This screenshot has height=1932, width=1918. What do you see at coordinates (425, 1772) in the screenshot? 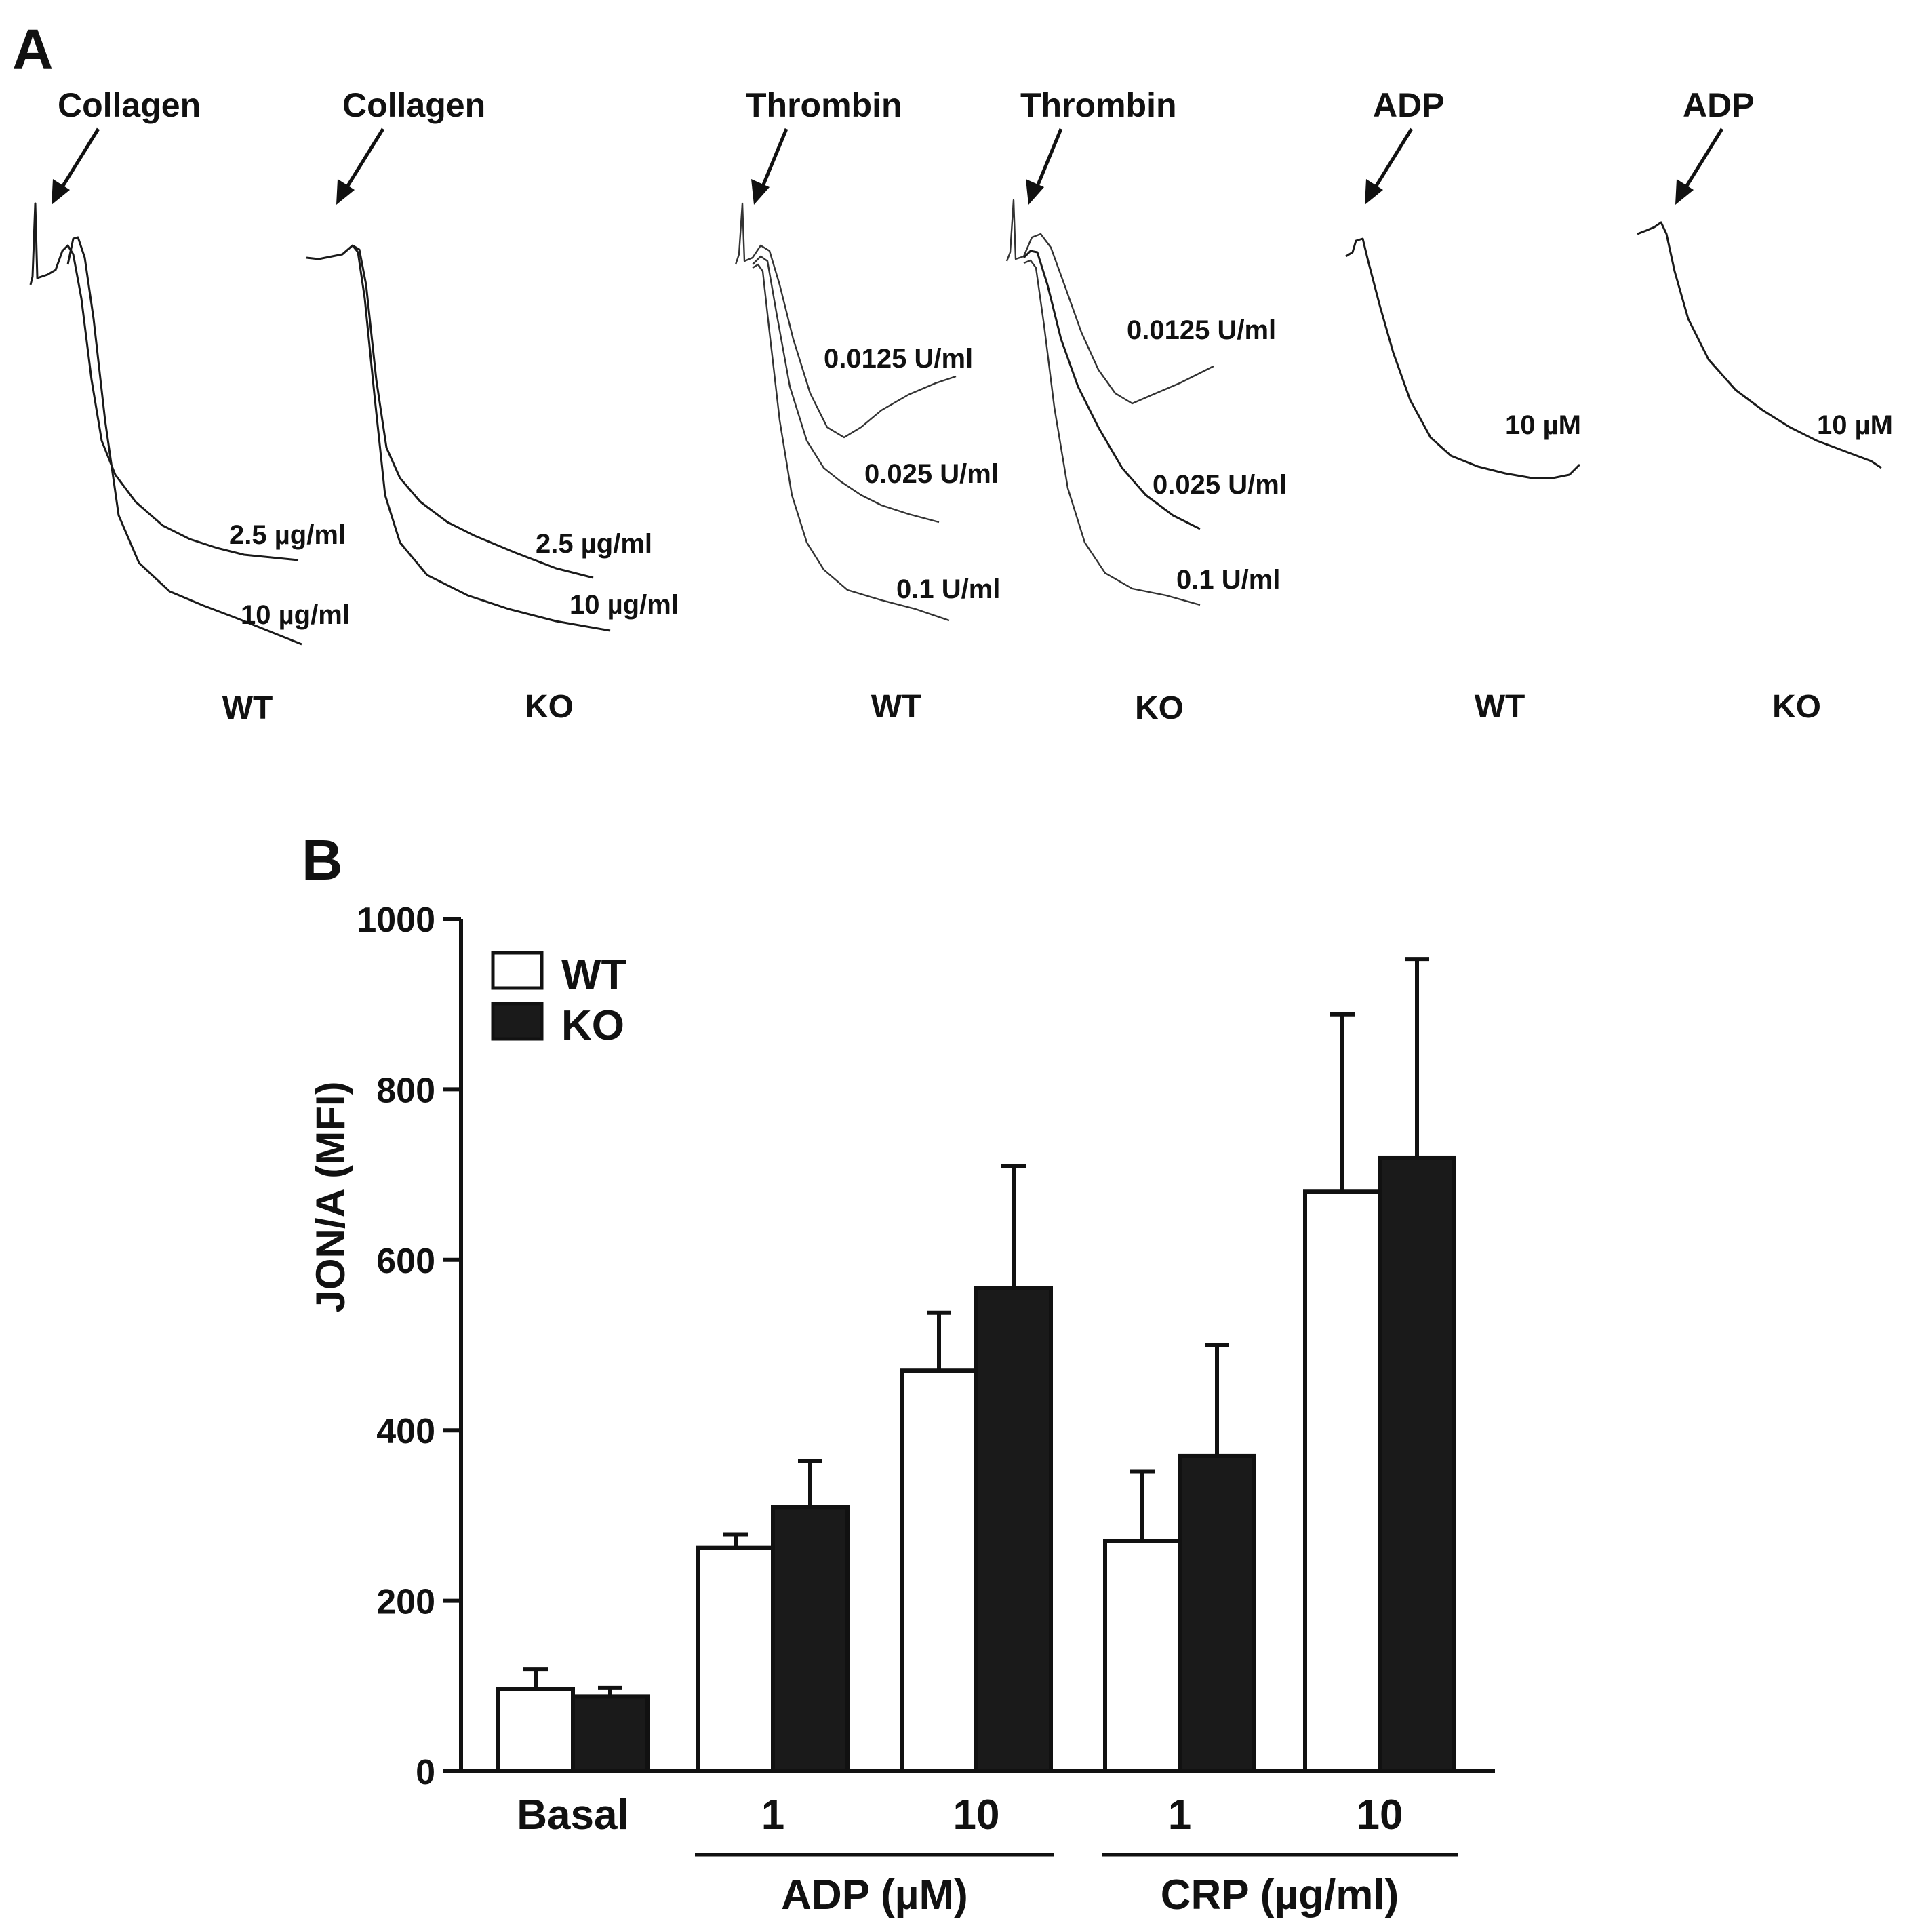
I see `y-tick-label: 0` at bounding box center [425, 1772].